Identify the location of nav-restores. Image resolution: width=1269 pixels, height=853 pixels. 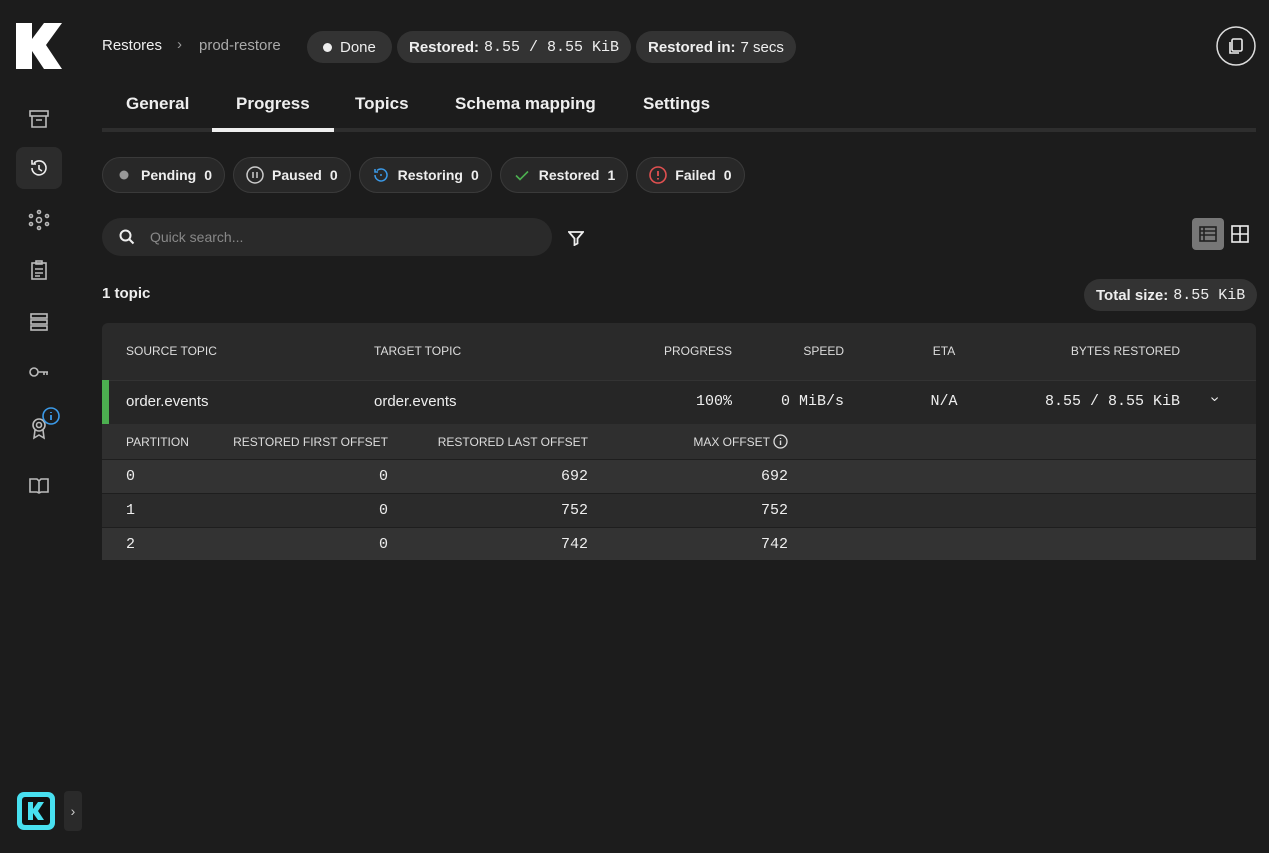
(39, 168).